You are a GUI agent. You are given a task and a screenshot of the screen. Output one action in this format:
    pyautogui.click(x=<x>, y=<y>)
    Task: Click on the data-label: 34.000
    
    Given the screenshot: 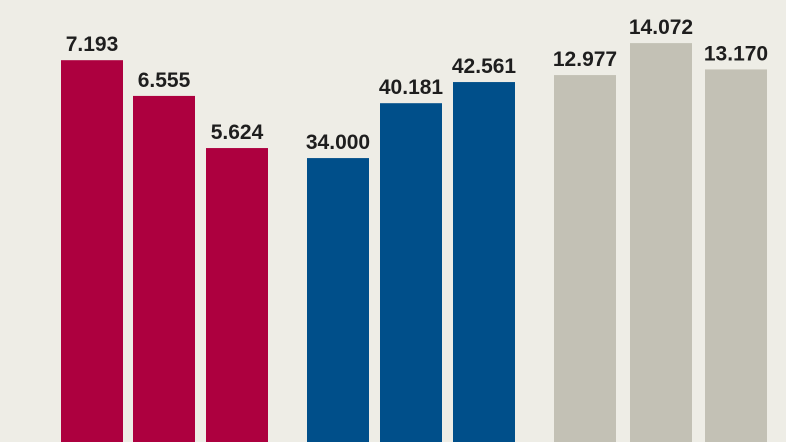 What is the action you would take?
    pyautogui.click(x=338, y=142)
    